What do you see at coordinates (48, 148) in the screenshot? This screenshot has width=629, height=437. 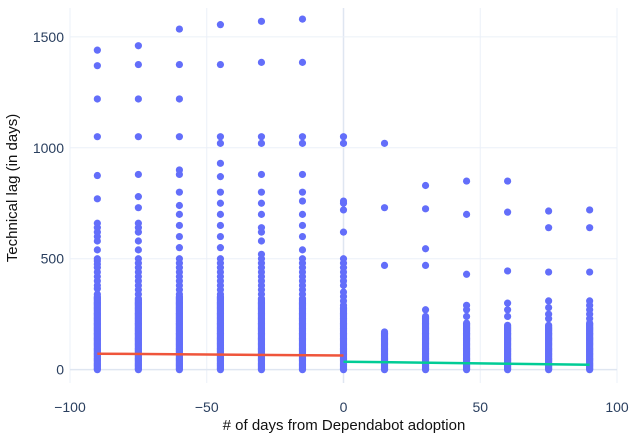 I see `y-tick-label: 1000` at bounding box center [48, 148].